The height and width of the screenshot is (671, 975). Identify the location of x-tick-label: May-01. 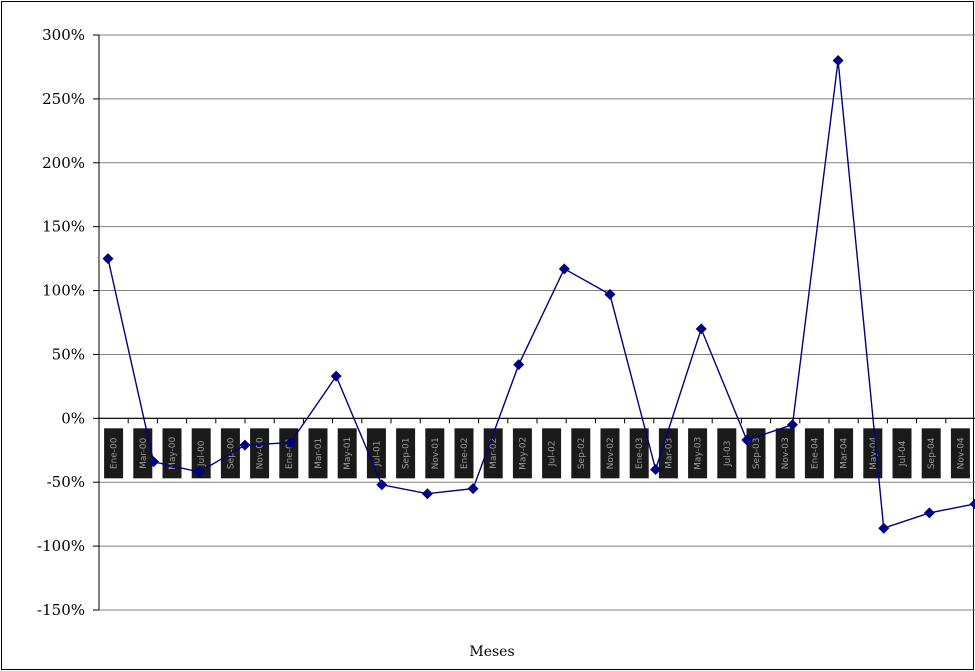
(348, 453).